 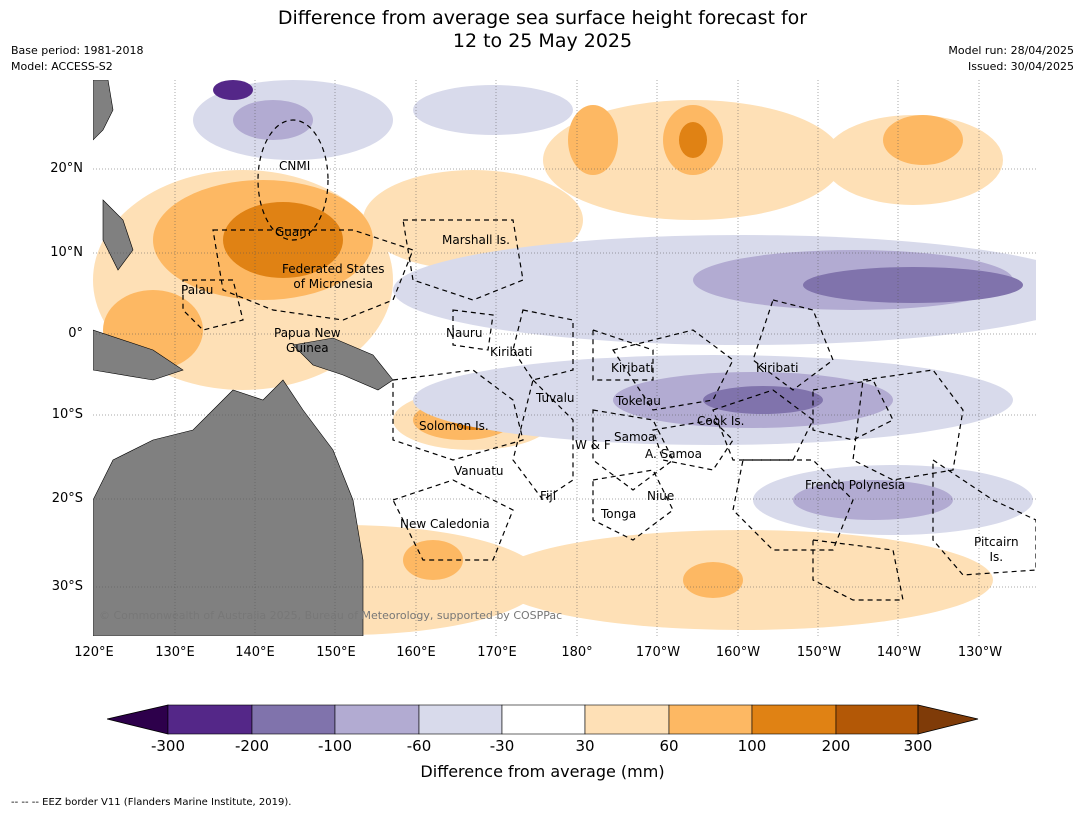 I want to click on lon-label: 130°W, so click(x=980, y=652).